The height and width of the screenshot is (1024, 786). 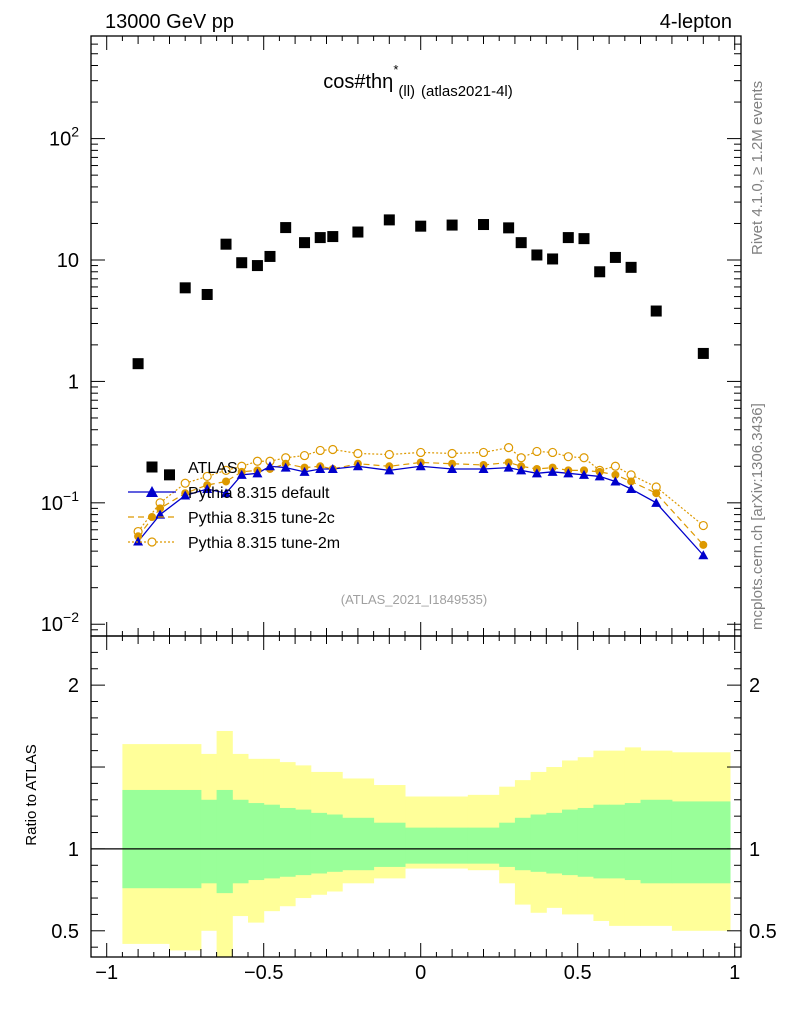 I want to click on ratio-y-tick-label: 0.5, so click(x=65, y=932).